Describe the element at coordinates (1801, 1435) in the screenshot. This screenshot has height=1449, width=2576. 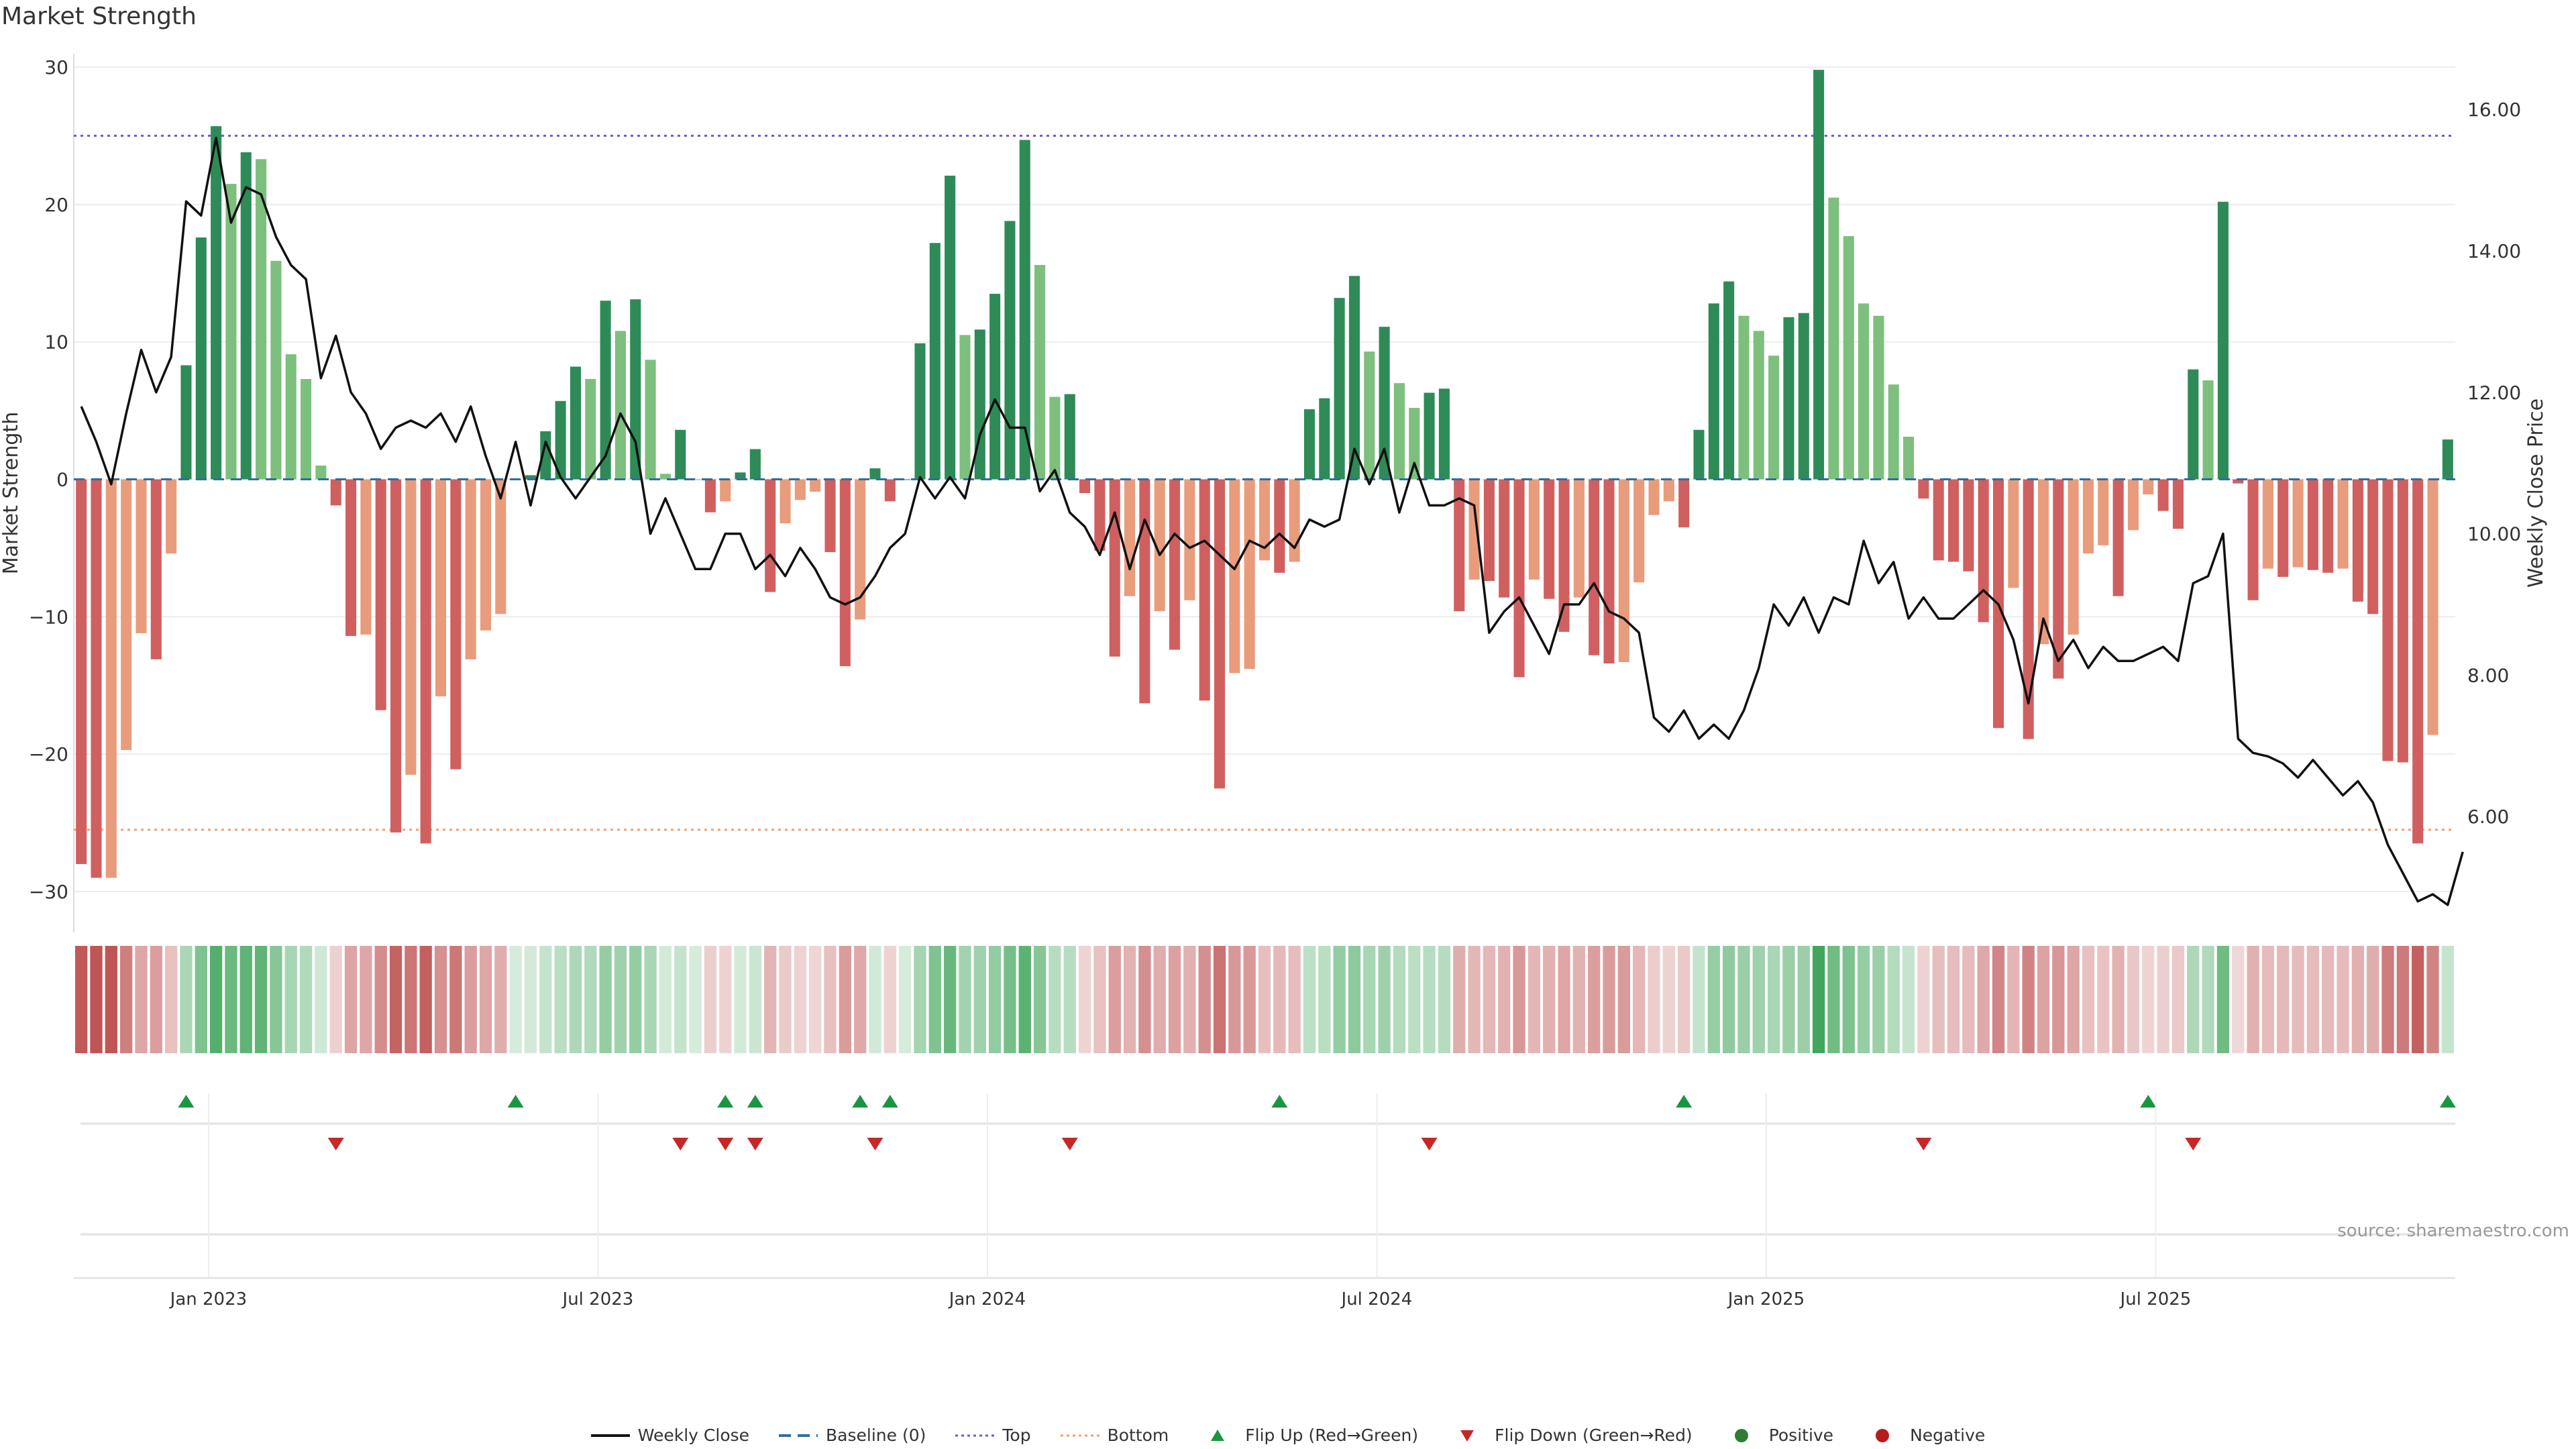
I see `legend-label: Positive` at that location.